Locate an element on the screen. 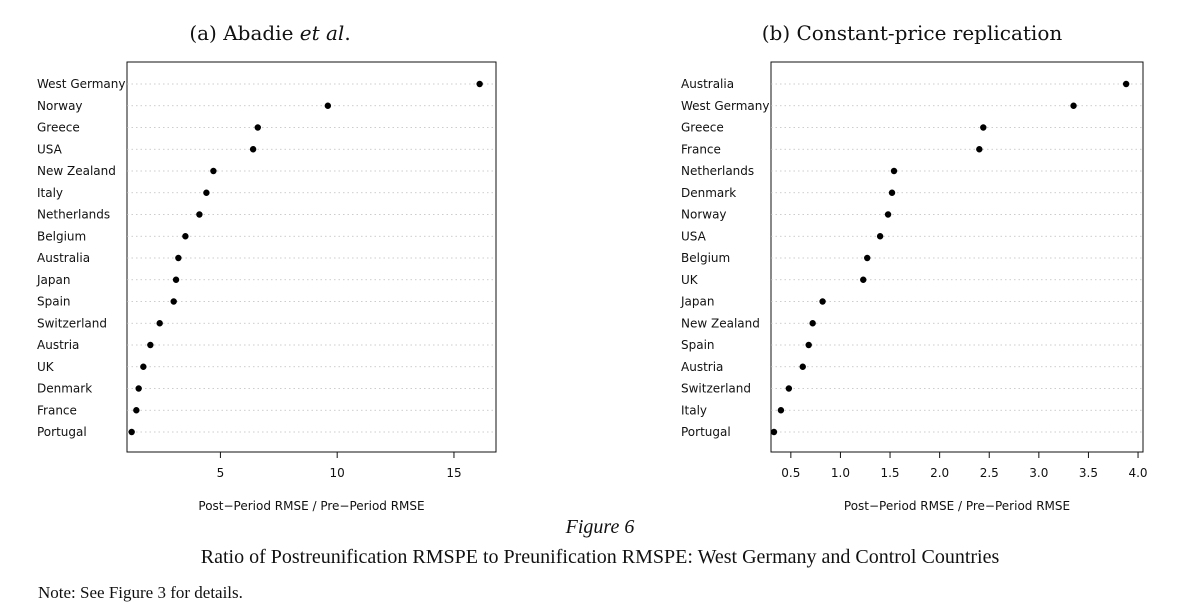 The width and height of the screenshot is (1200, 616). x-tick-label: 3.5 is located at coordinates (1088, 473).